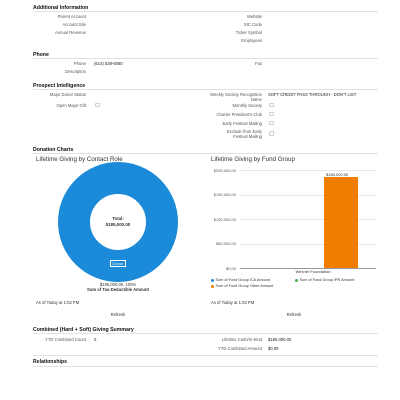  I want to click on phone-label: Phone, so click(79, 63).